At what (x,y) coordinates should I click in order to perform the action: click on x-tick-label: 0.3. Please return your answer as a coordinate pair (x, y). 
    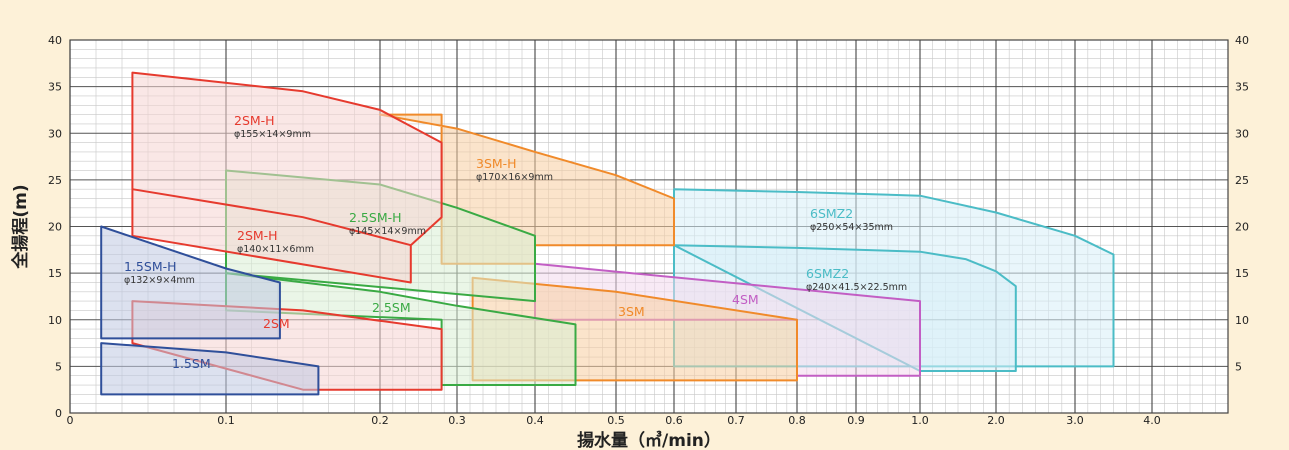
    Looking at the image, I should click on (457, 420).